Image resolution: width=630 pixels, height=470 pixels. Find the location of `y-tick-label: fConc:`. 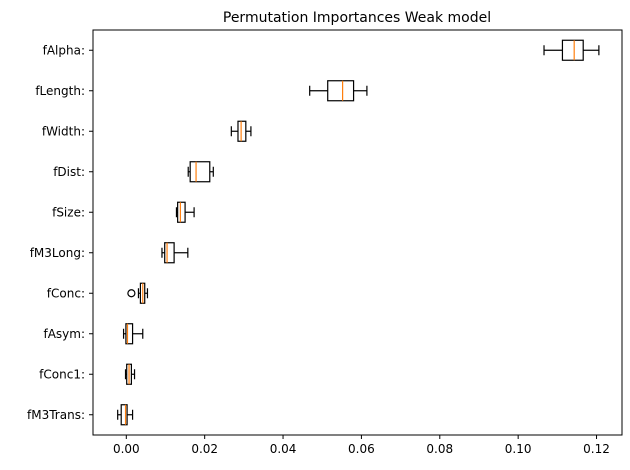

y-tick-label: fConc: is located at coordinates (66, 293).